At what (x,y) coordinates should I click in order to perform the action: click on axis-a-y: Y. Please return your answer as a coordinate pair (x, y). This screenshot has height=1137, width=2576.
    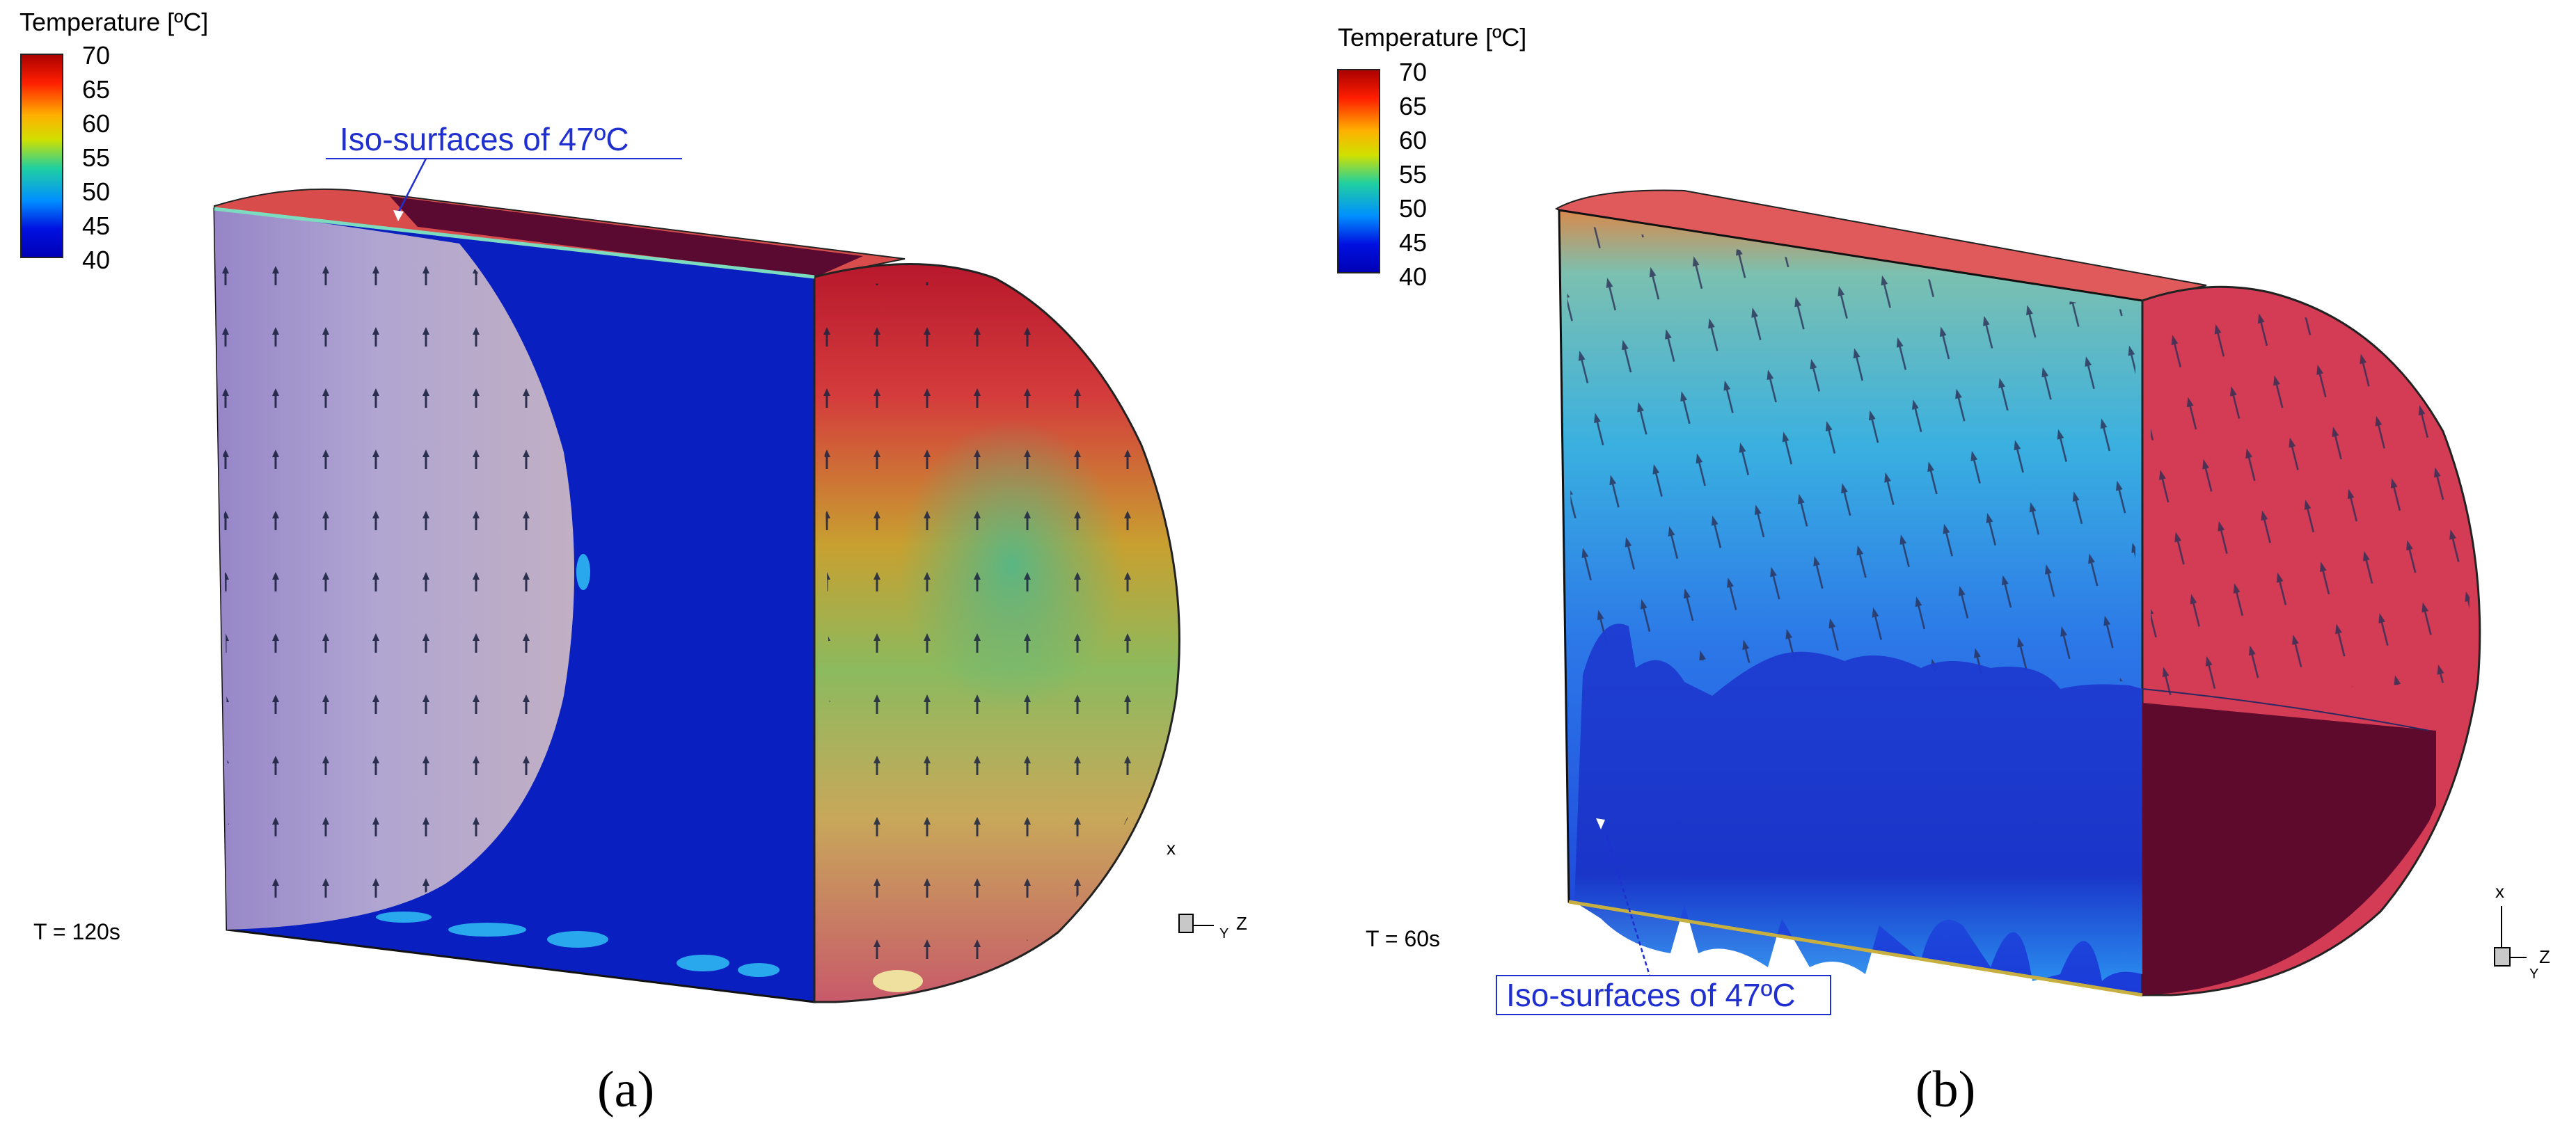
    Looking at the image, I should click on (1223, 934).